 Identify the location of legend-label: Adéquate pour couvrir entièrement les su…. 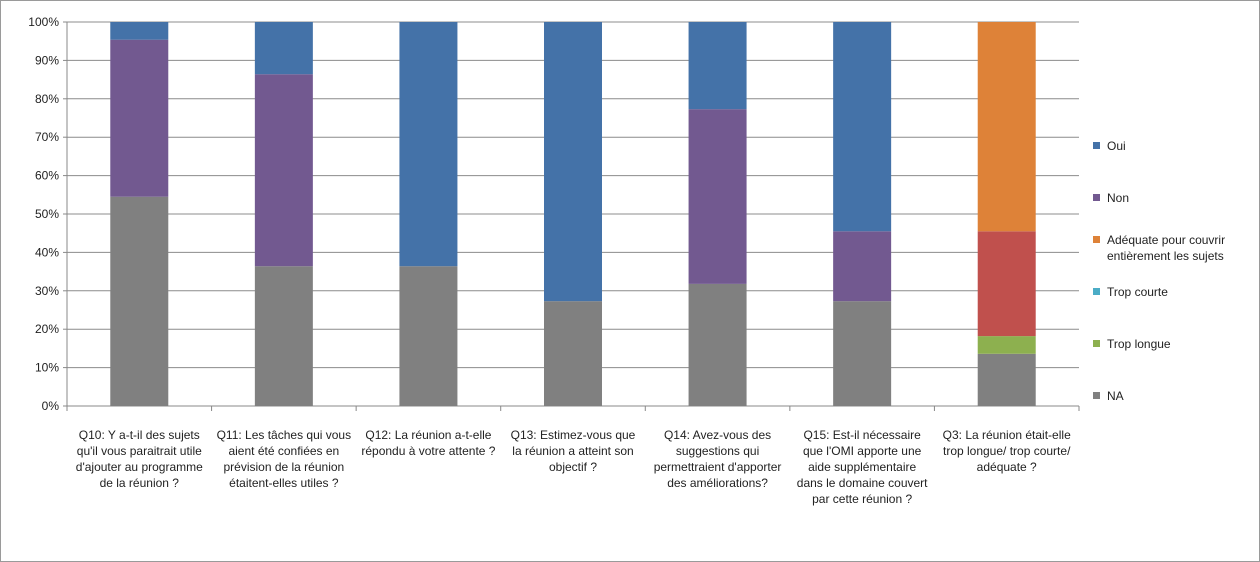
(1166, 248).